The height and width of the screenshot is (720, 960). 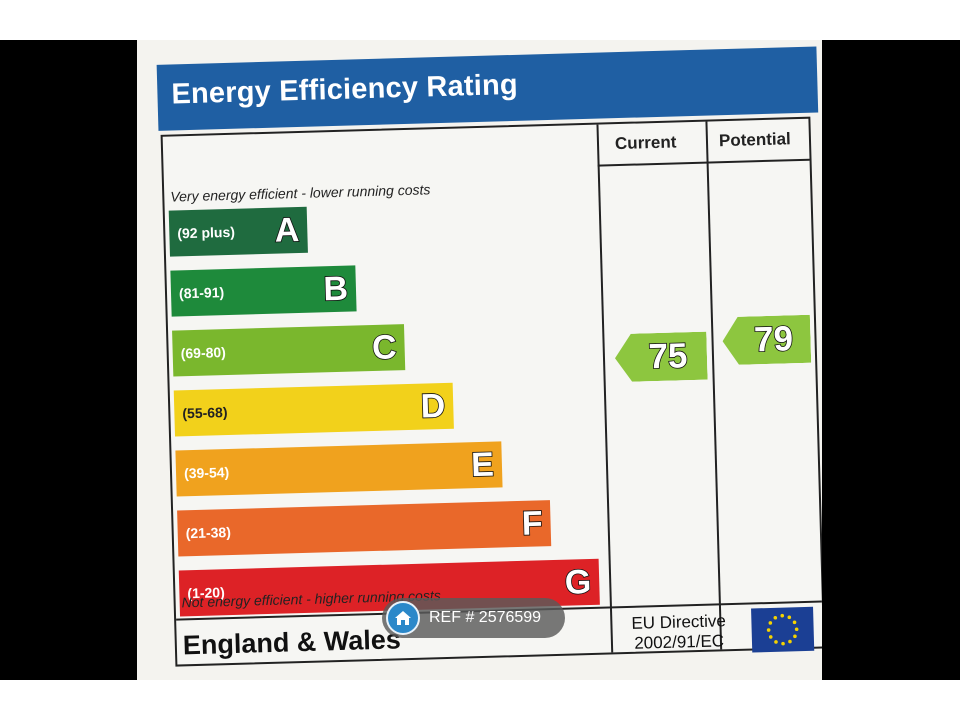 I want to click on page-title: Energy Efficiency Rating, so click(x=345, y=89).